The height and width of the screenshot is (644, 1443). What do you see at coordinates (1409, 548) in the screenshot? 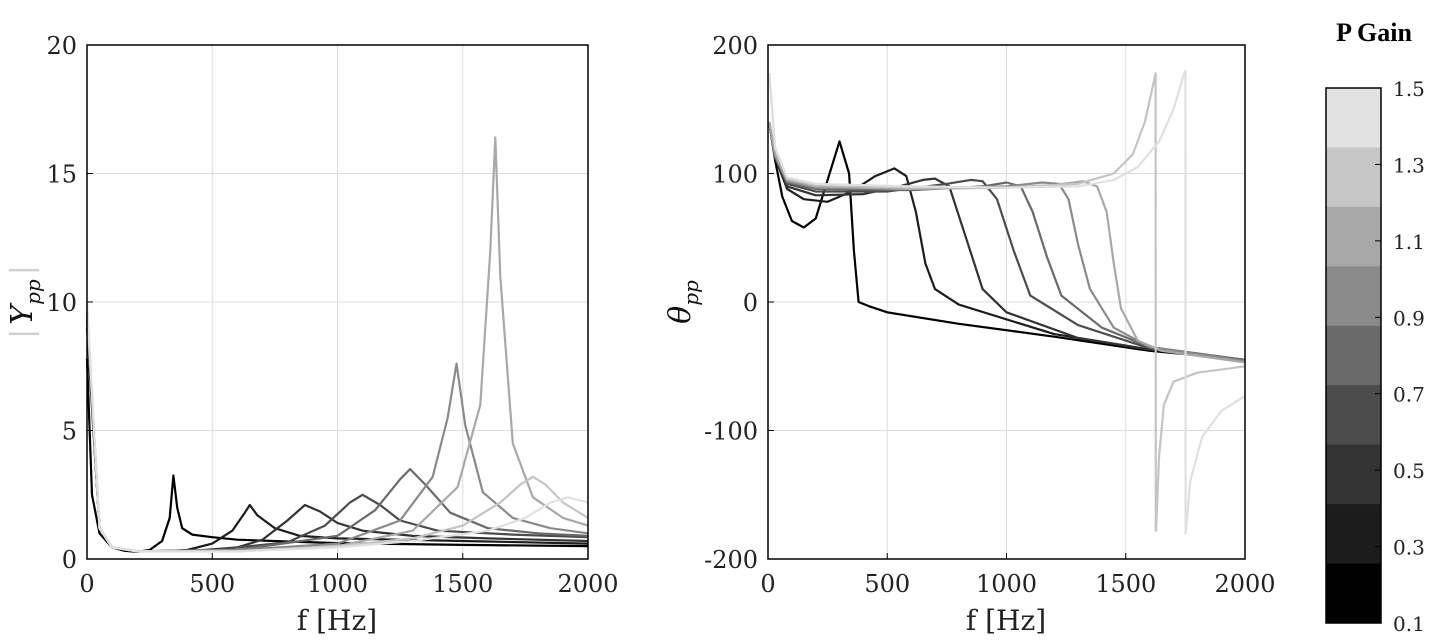
I see `colorbar-tick-label: 0.3` at bounding box center [1409, 548].